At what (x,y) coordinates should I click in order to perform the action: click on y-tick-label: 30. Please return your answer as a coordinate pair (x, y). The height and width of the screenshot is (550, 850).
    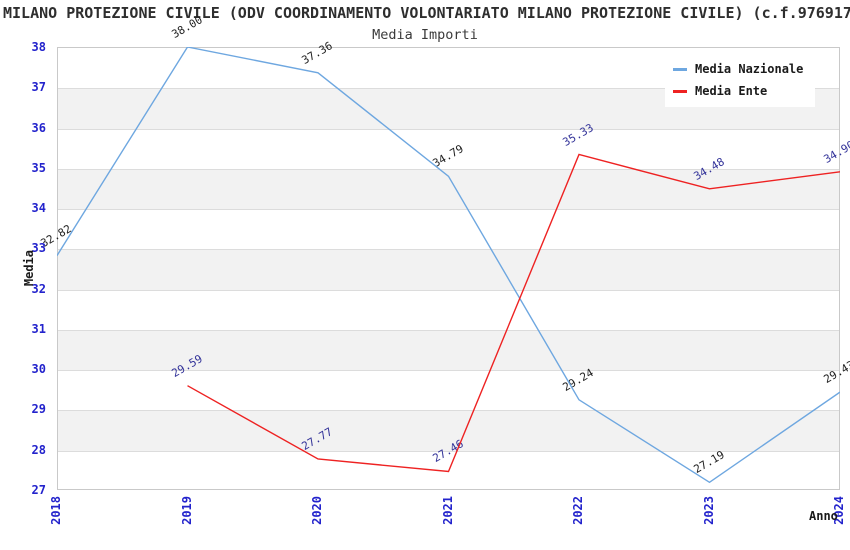
    Looking at the image, I should click on (38, 369).